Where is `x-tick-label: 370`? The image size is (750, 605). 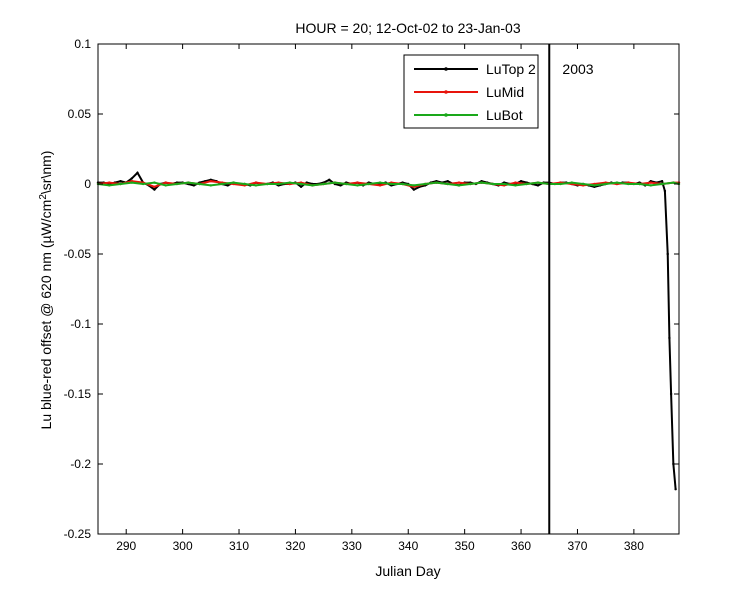 x-tick-label: 370 is located at coordinates (577, 546).